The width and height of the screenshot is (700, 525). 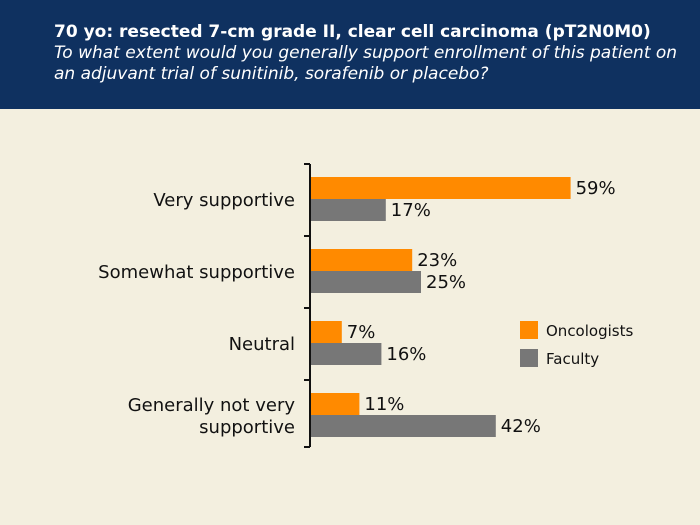 What do you see at coordinates (262, 344) in the screenshot?
I see `category-label: Neutral` at bounding box center [262, 344].